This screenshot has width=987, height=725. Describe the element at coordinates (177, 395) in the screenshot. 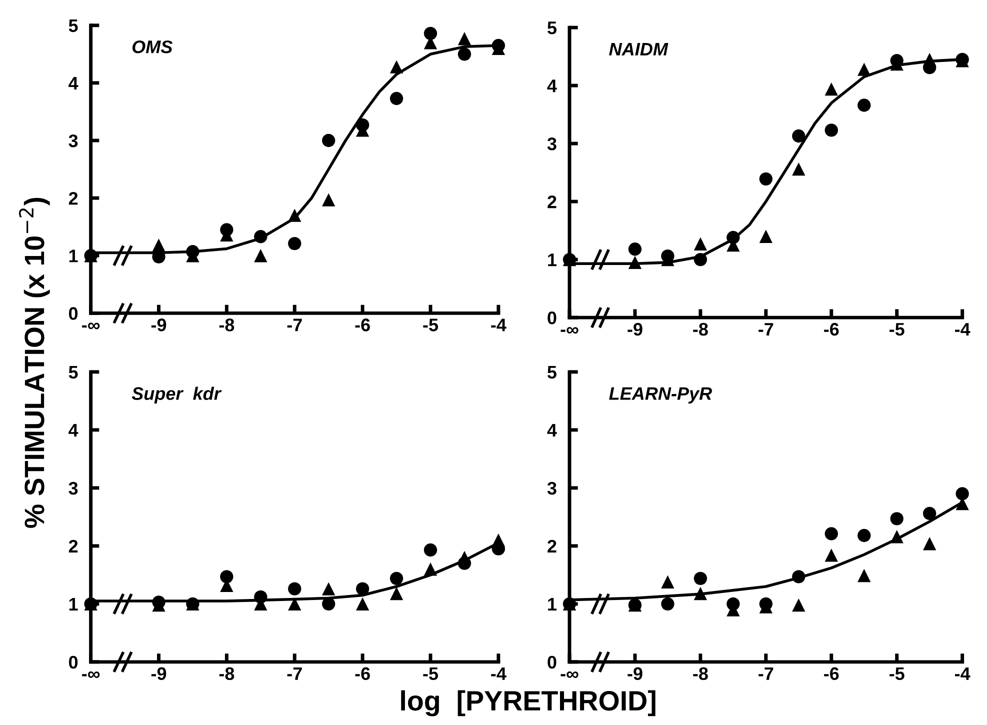

I see `text: Super kdr` at that location.